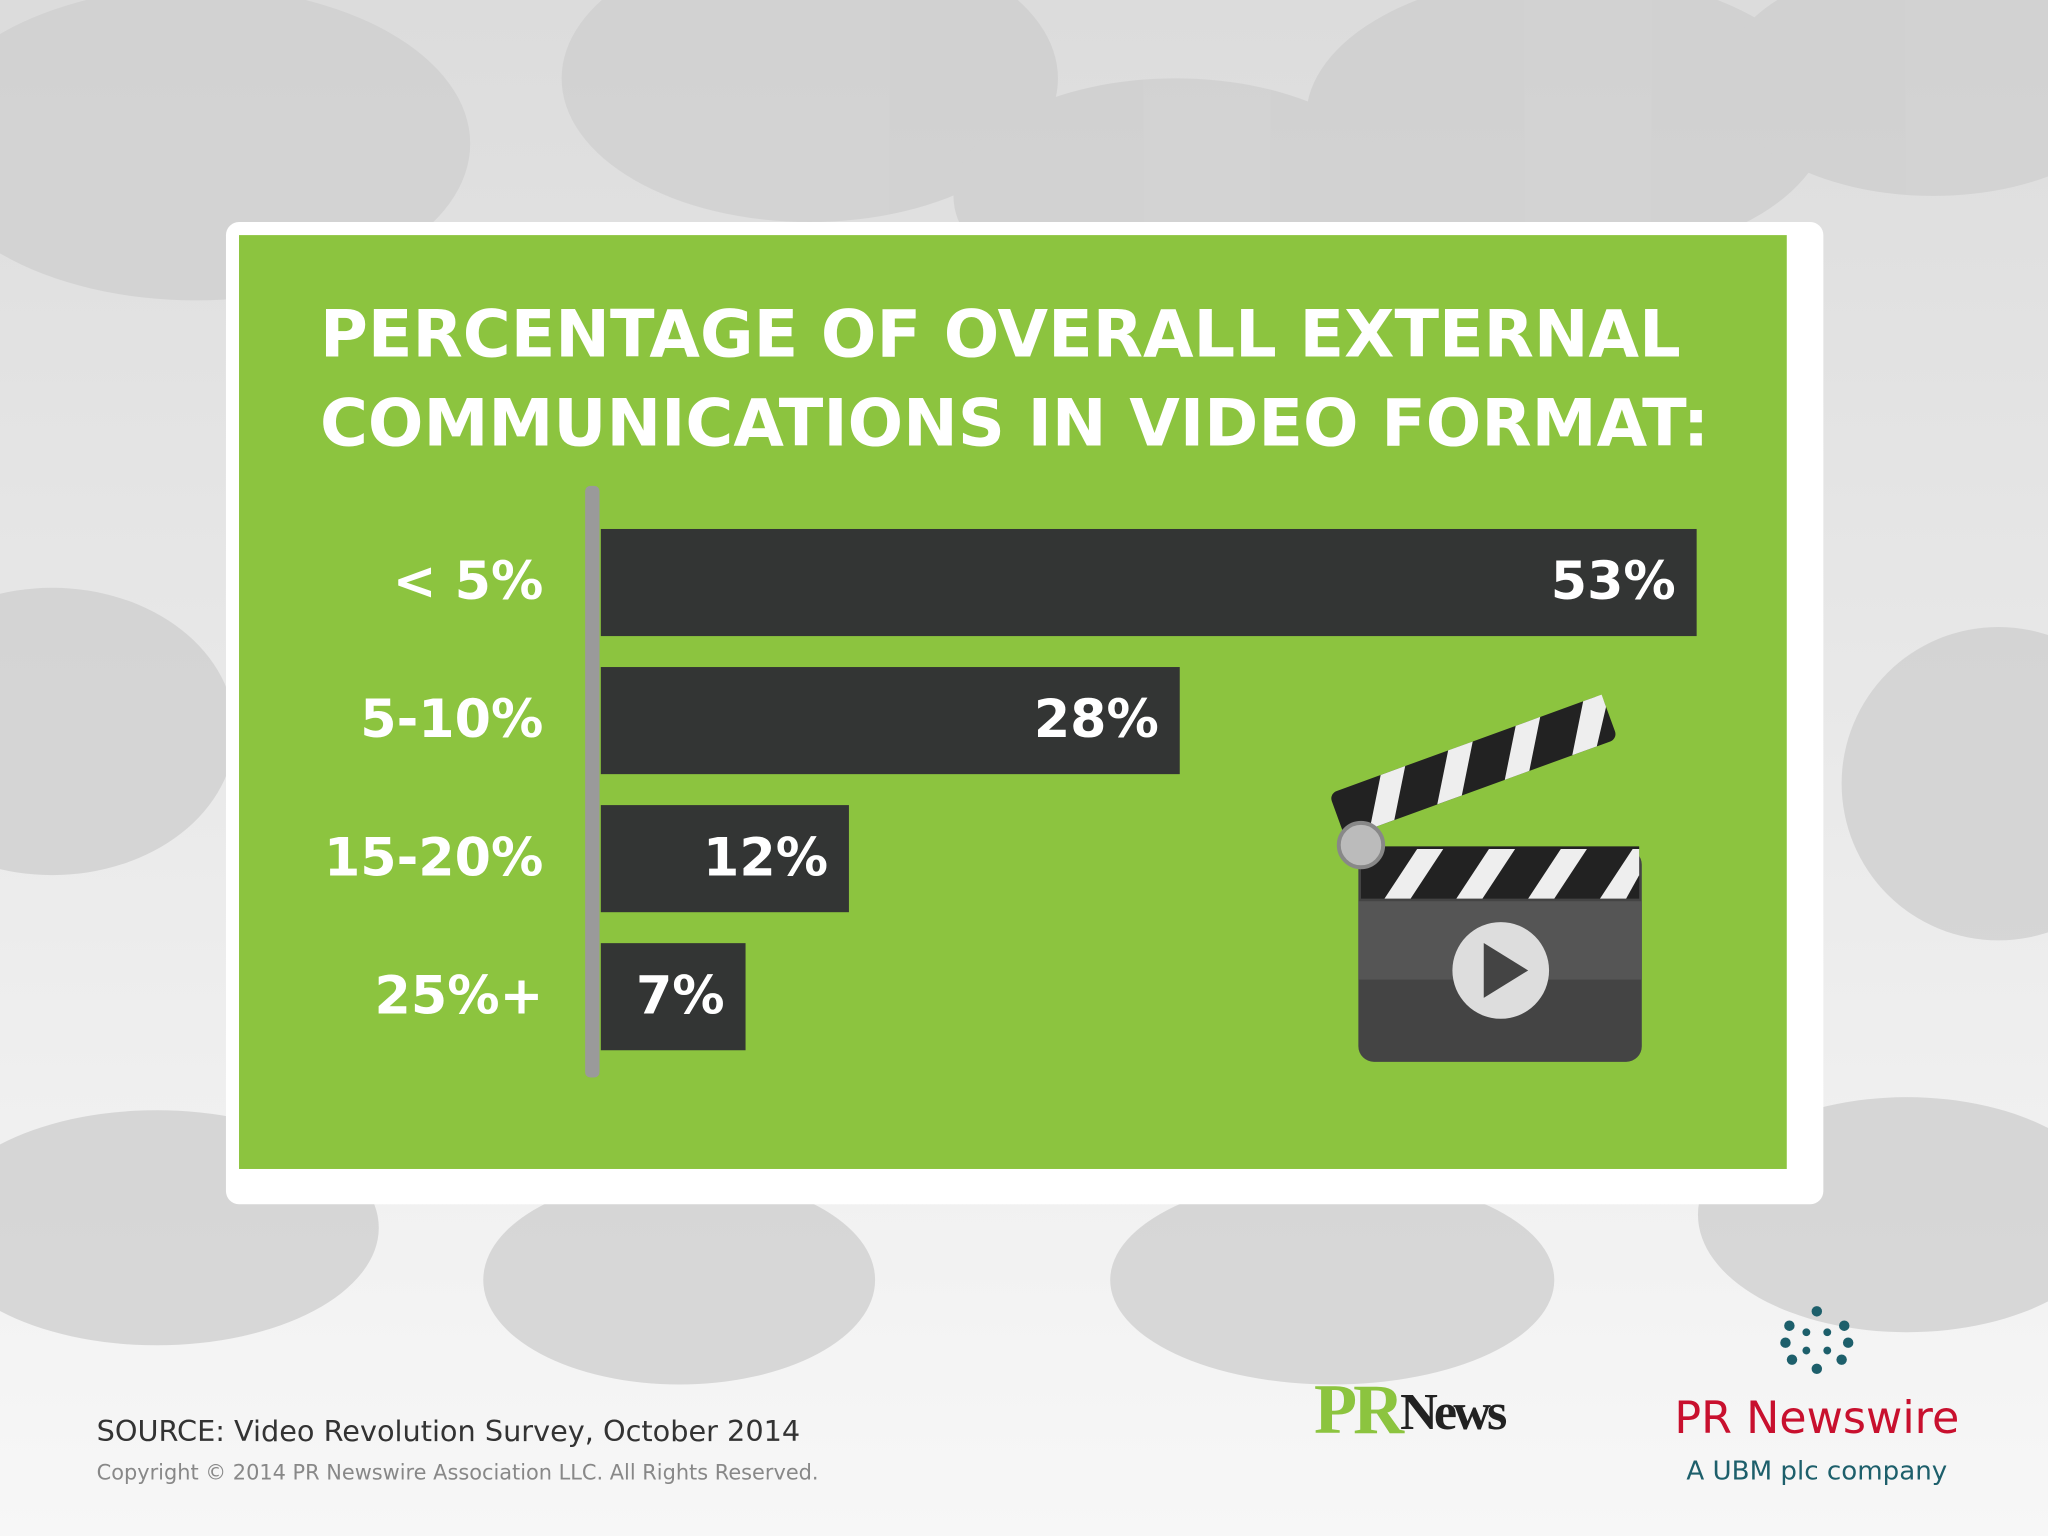 The height and width of the screenshot is (1536, 2048). Describe the element at coordinates (1453, 1412) in the screenshot. I see `pr-news-logo-news: News` at that location.